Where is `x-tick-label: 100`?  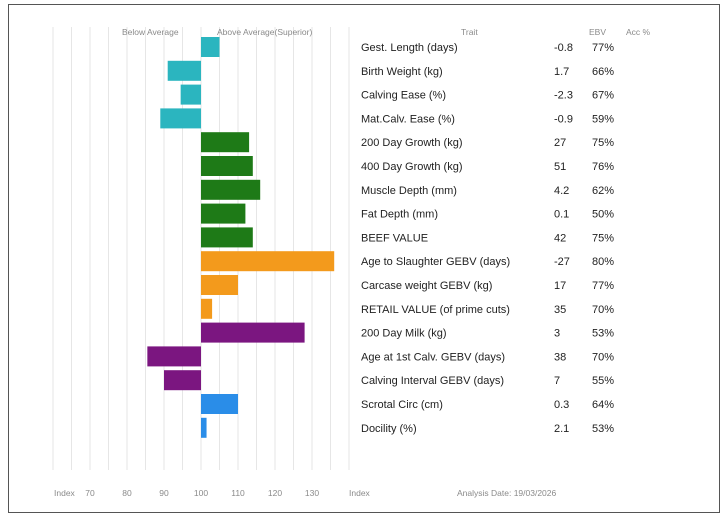
x-tick-label: 100 is located at coordinates (201, 493).